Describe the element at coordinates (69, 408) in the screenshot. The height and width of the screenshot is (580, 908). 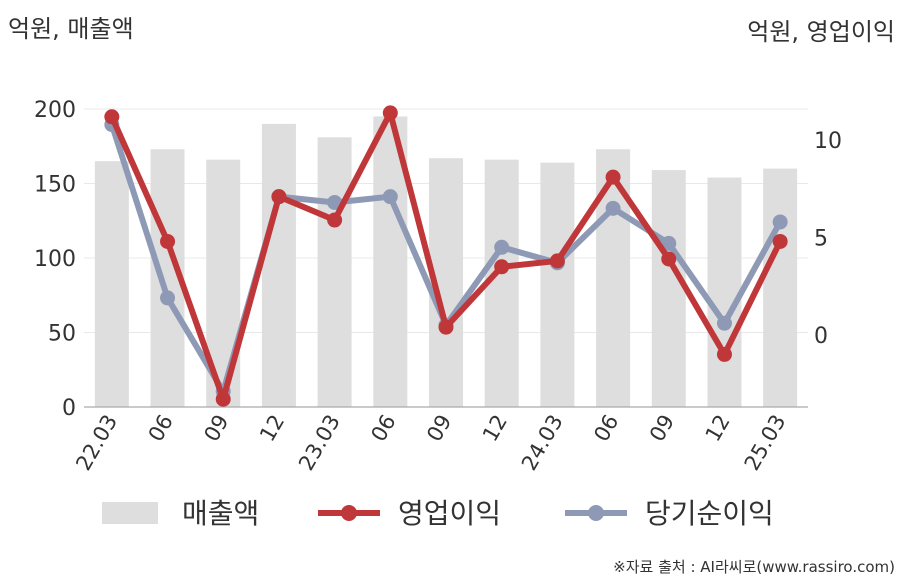
I see `left-y-tick: 0` at that location.